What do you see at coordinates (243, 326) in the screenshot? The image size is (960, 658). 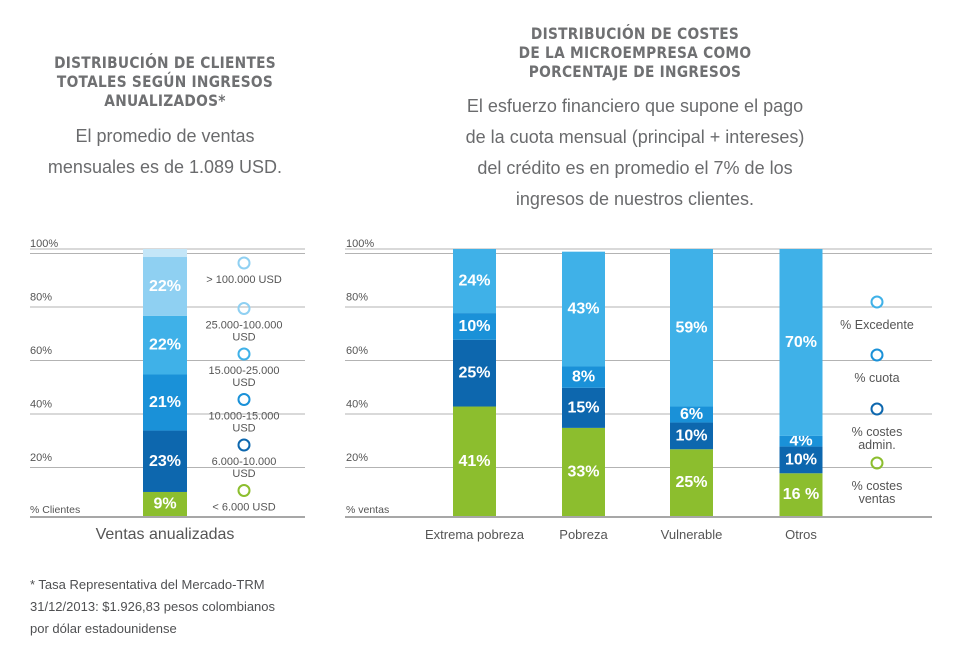 I see `legend-label: 25.000-100.000` at bounding box center [243, 326].